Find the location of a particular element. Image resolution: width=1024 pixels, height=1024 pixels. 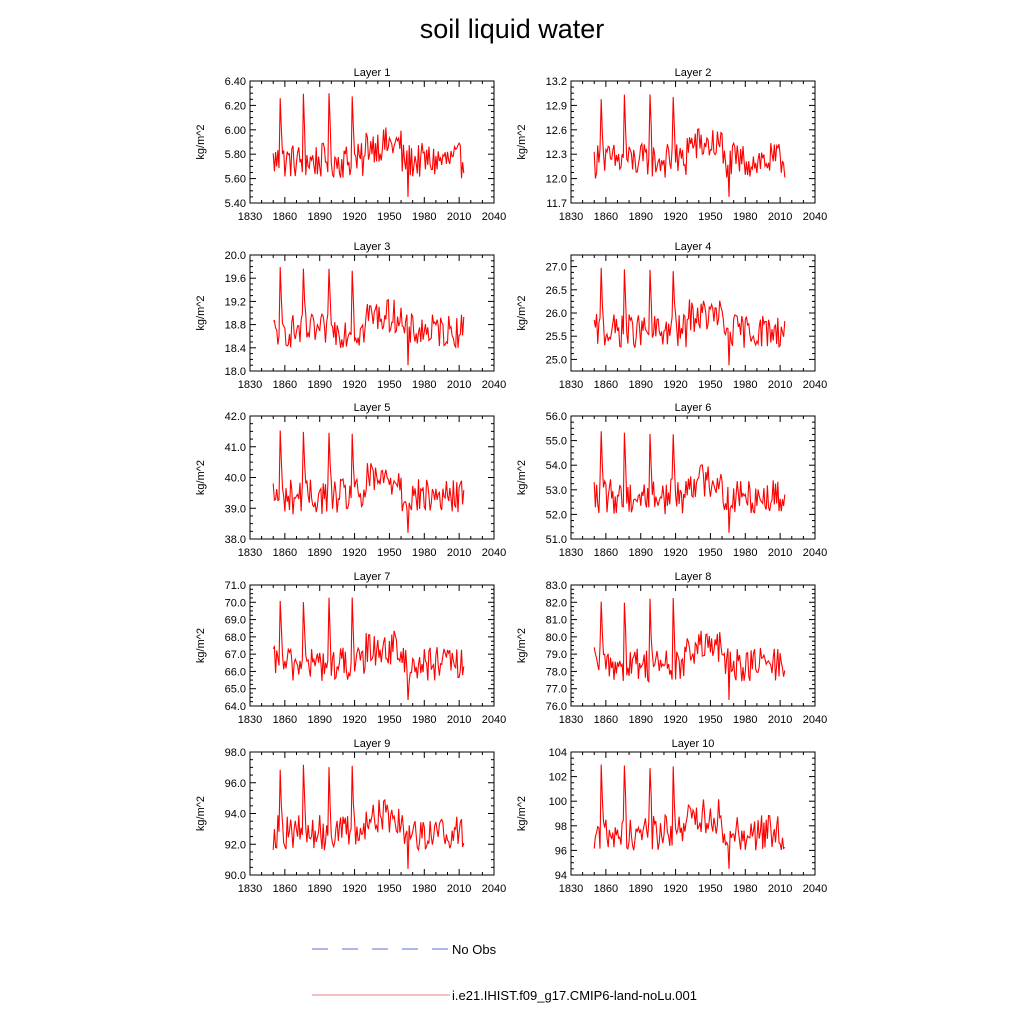

y-tick-label: 69.0 is located at coordinates (235, 621).